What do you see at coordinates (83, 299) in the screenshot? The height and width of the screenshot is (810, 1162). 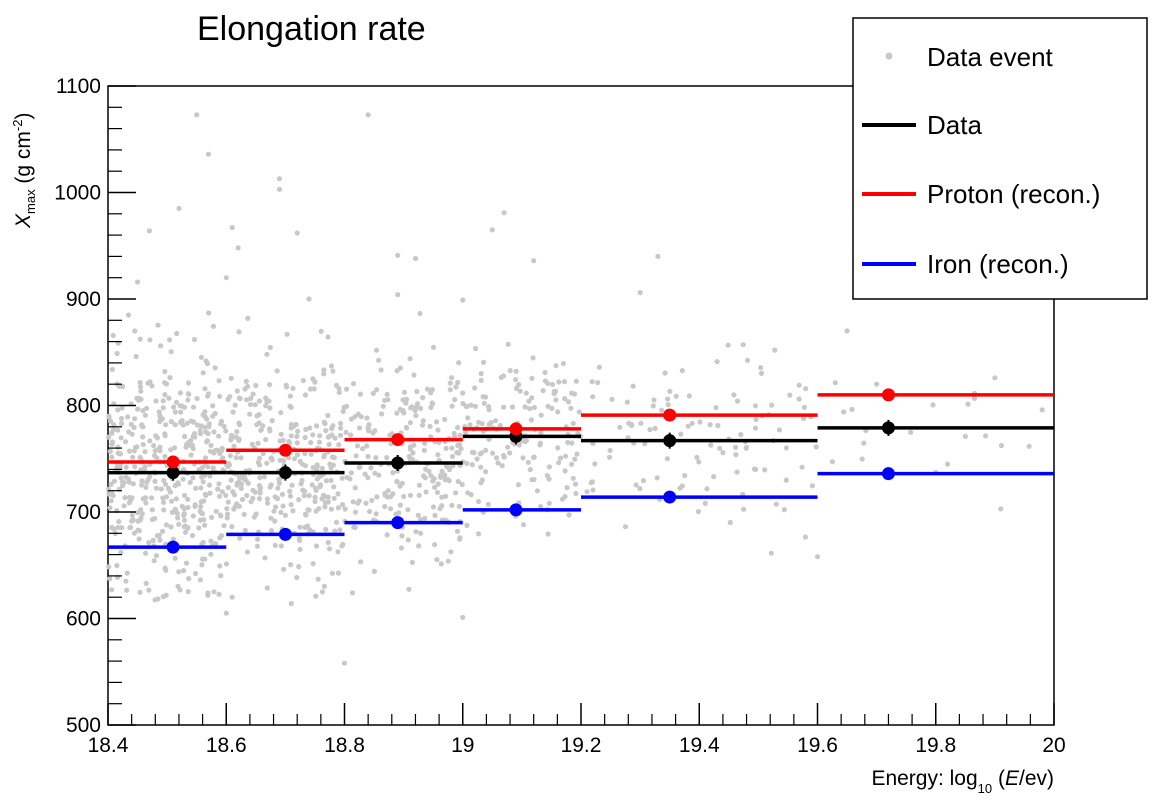 I see `y-tick-label: 900` at bounding box center [83, 299].